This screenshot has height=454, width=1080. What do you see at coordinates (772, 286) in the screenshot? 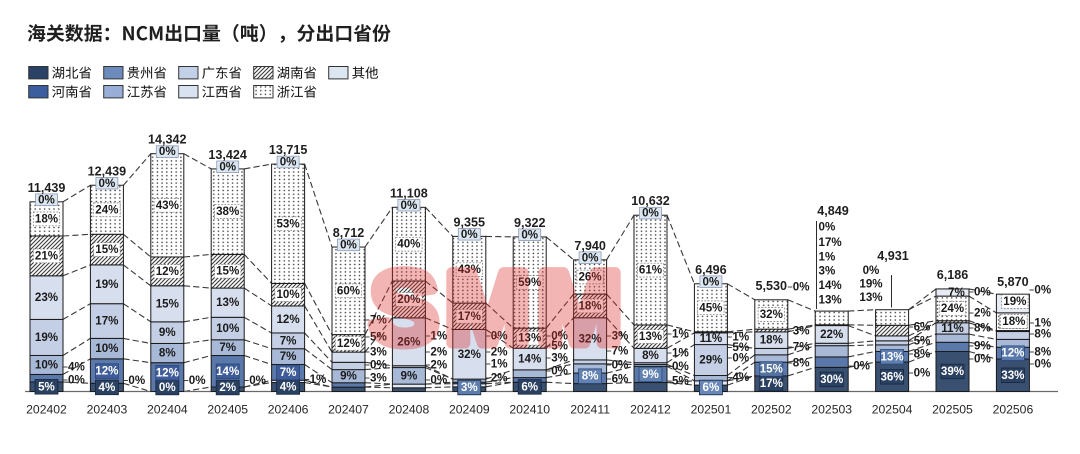
I see `svg-text: 5,530` at bounding box center [772, 286].